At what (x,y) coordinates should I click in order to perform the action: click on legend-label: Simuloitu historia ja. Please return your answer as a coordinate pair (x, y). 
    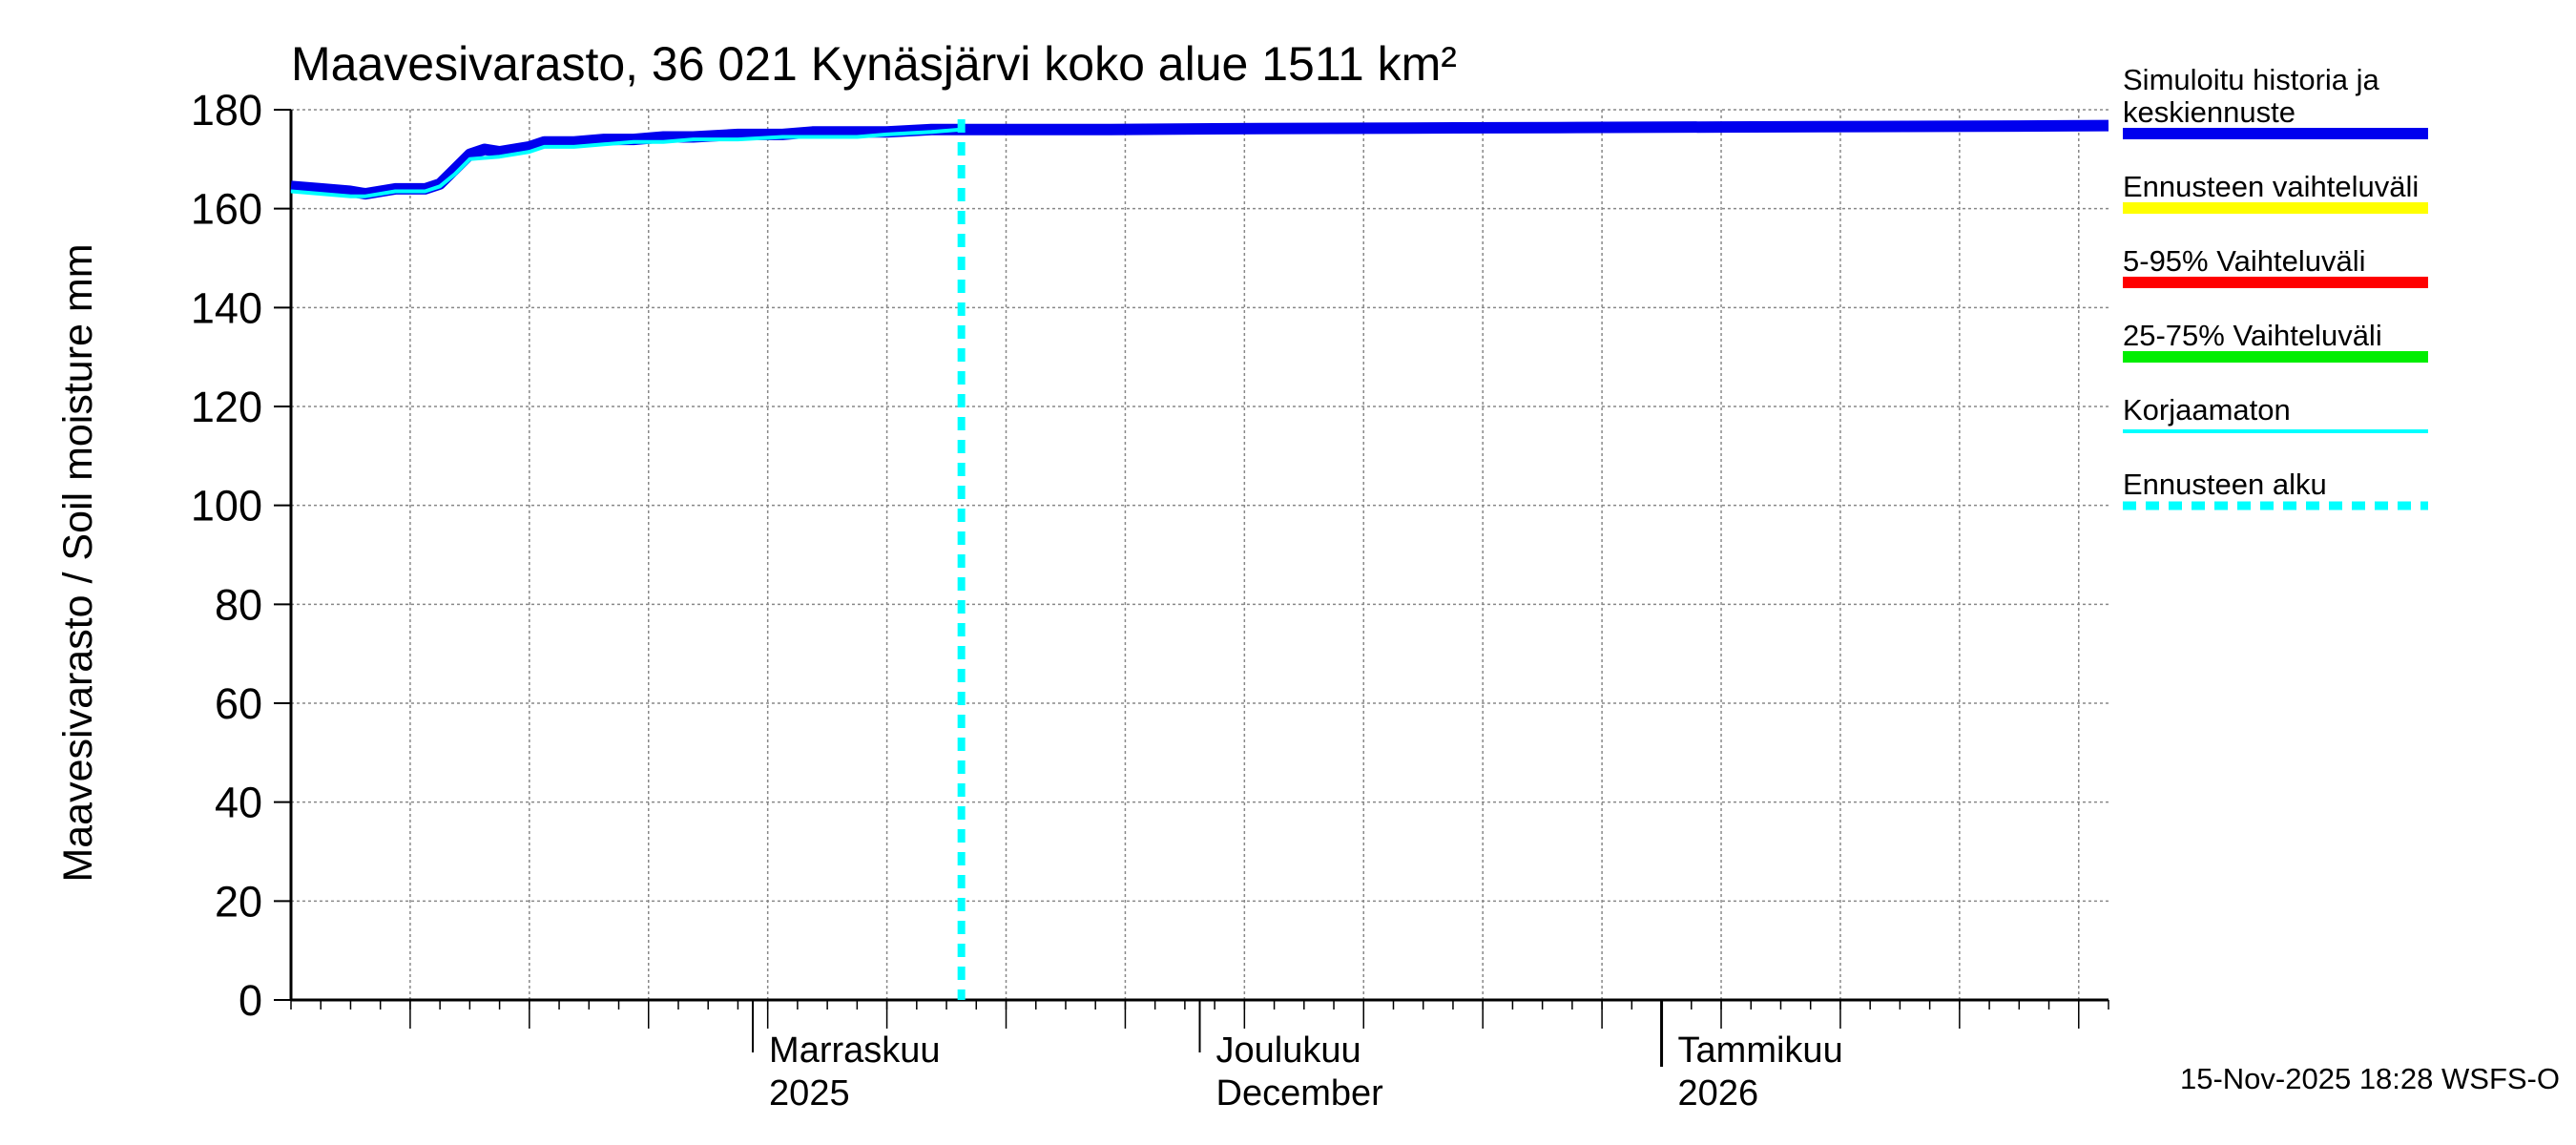
    Looking at the image, I should click on (2251, 79).